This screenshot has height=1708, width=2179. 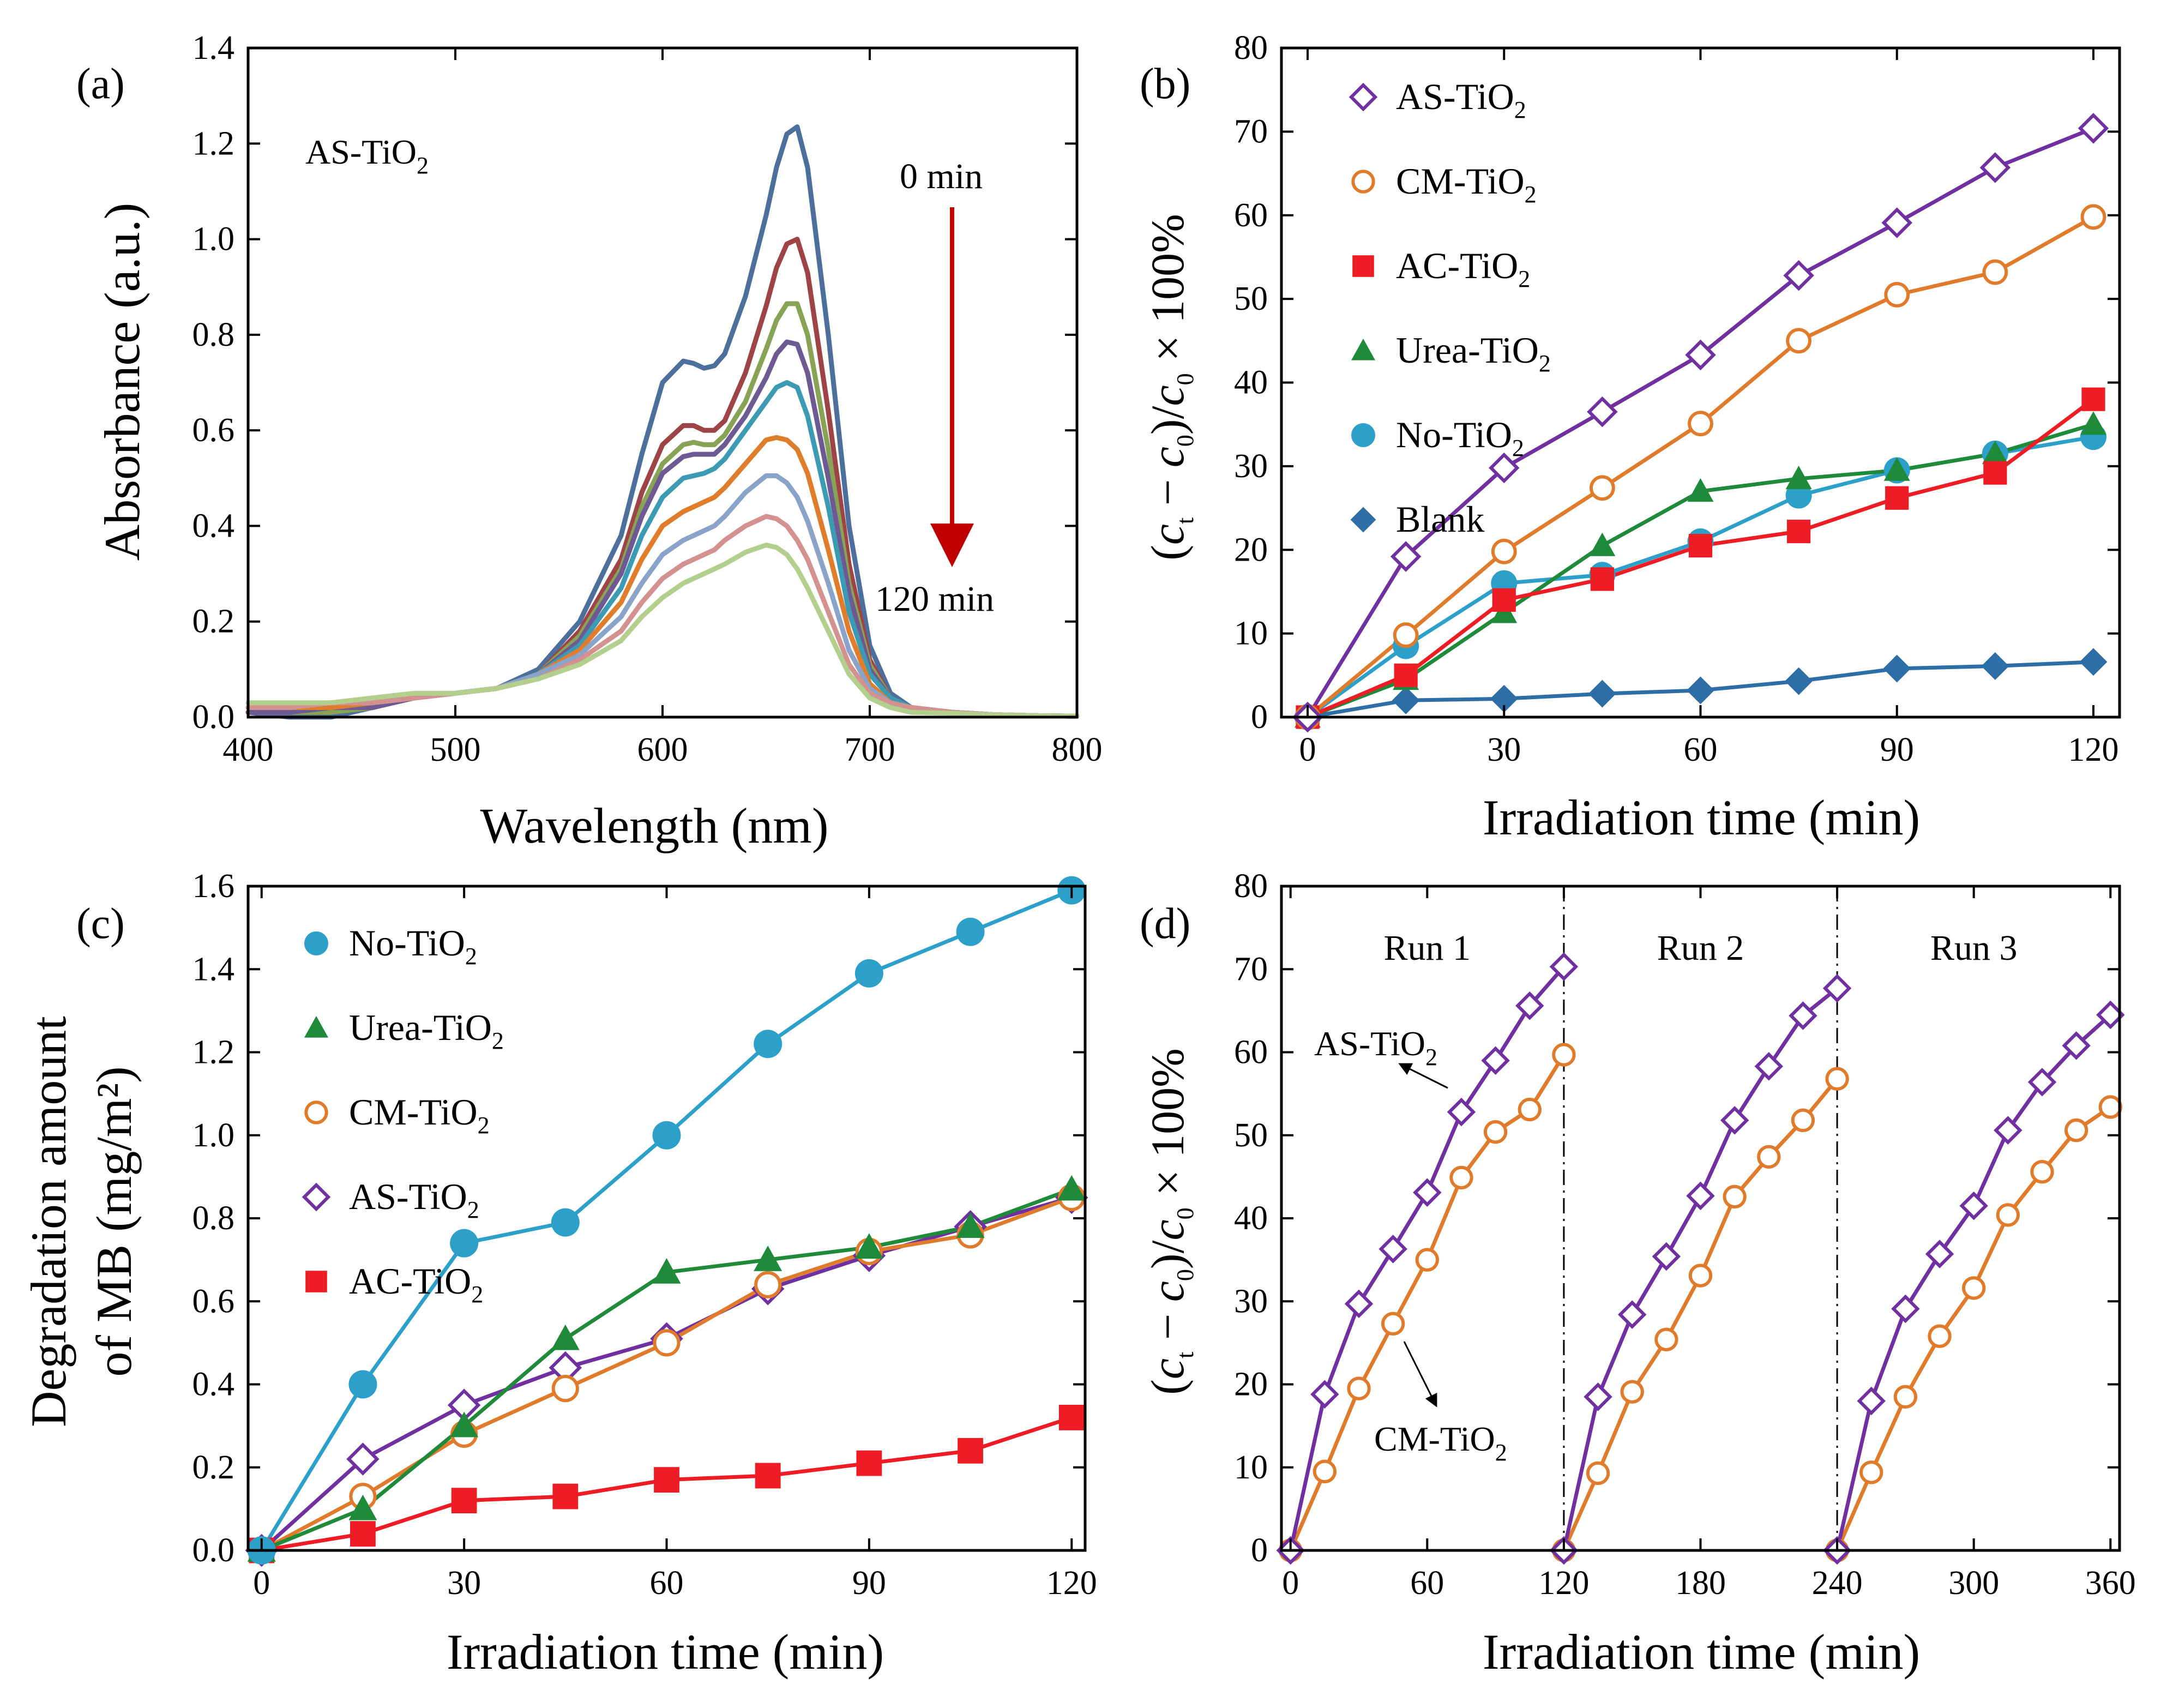 What do you see at coordinates (214, 621) in the screenshot?
I see `panel-a-y-tick-label: 0.2` at bounding box center [214, 621].